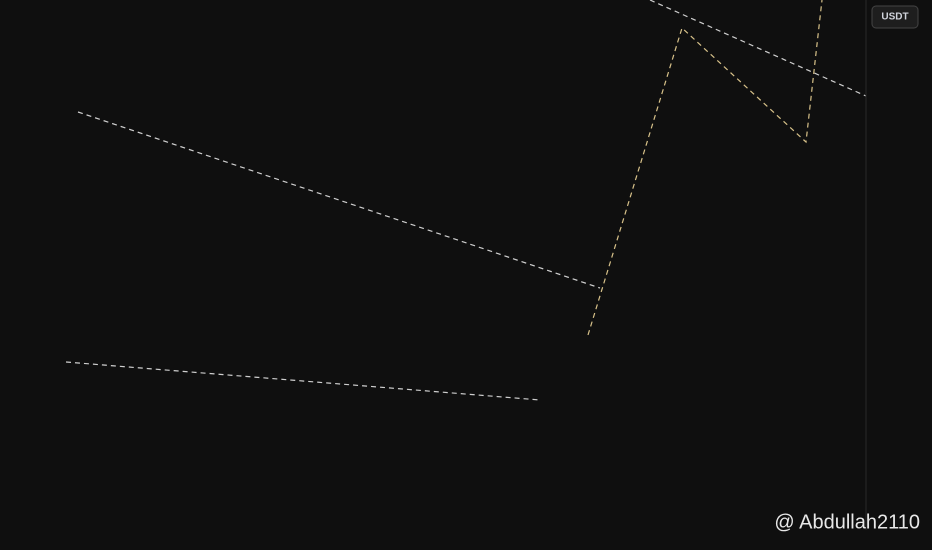  I want to click on currency-label: USDT, so click(894, 17).